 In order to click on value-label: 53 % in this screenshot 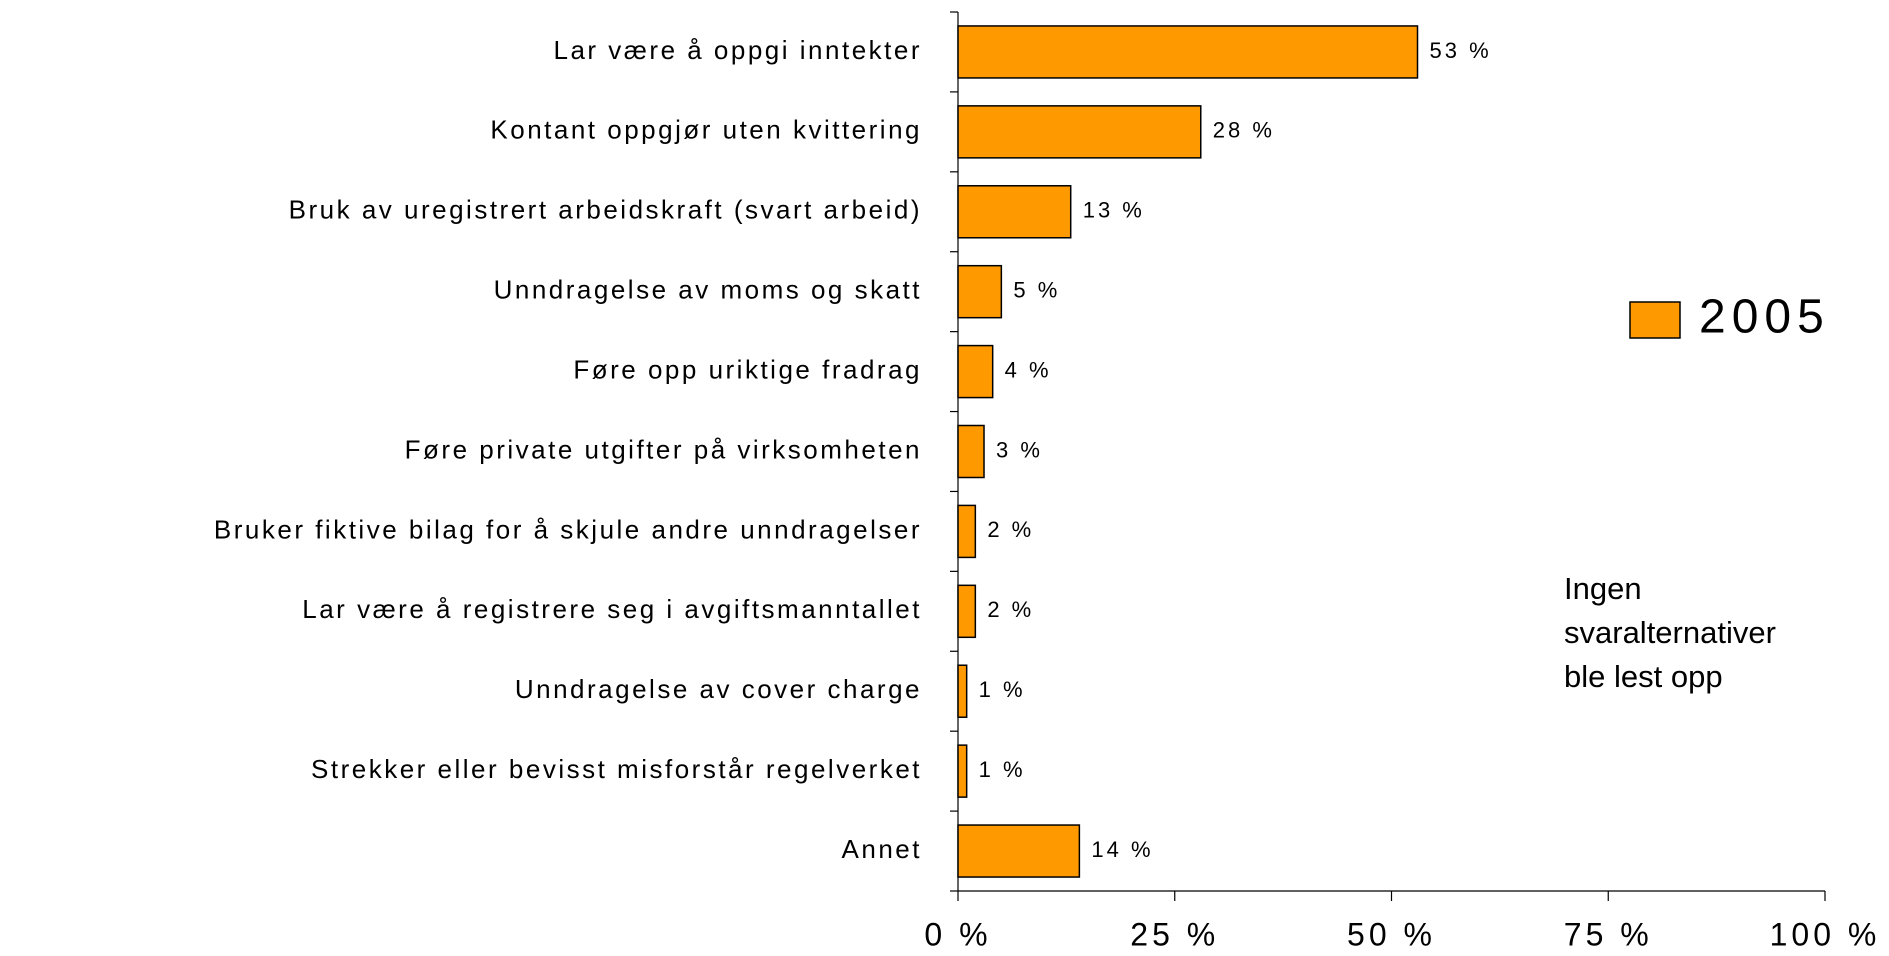, I will do `click(1461, 50)`.